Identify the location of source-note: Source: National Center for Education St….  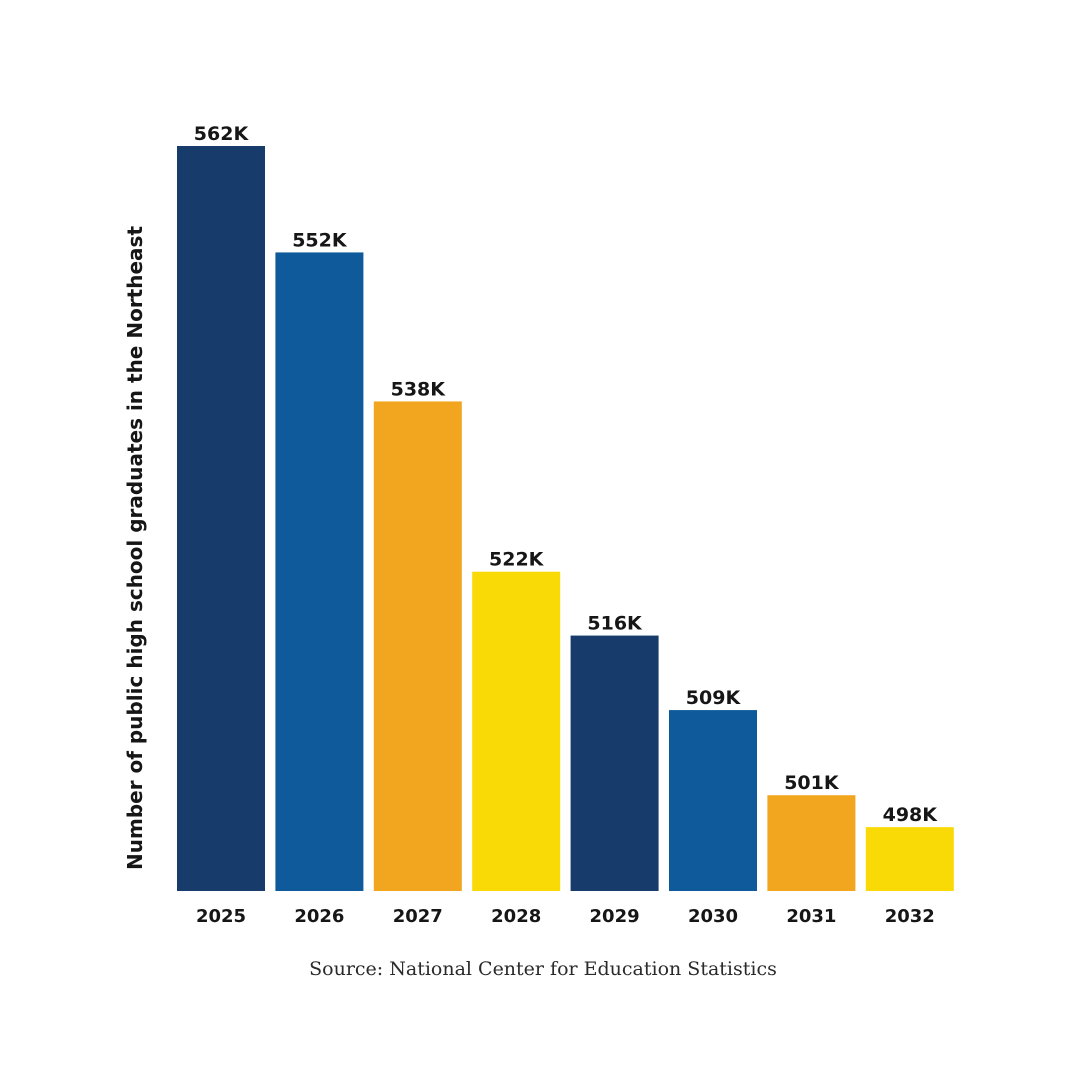
(543, 969).